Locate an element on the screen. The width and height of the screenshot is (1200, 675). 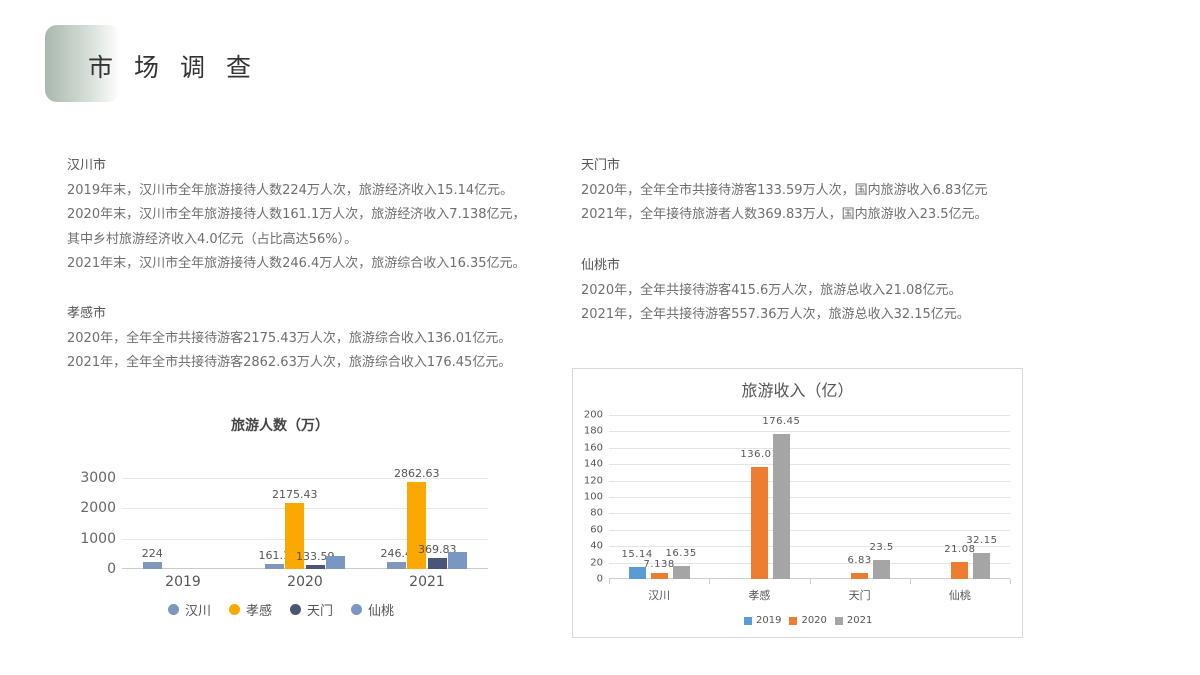
data-label: 21.08 is located at coordinates (960, 549).